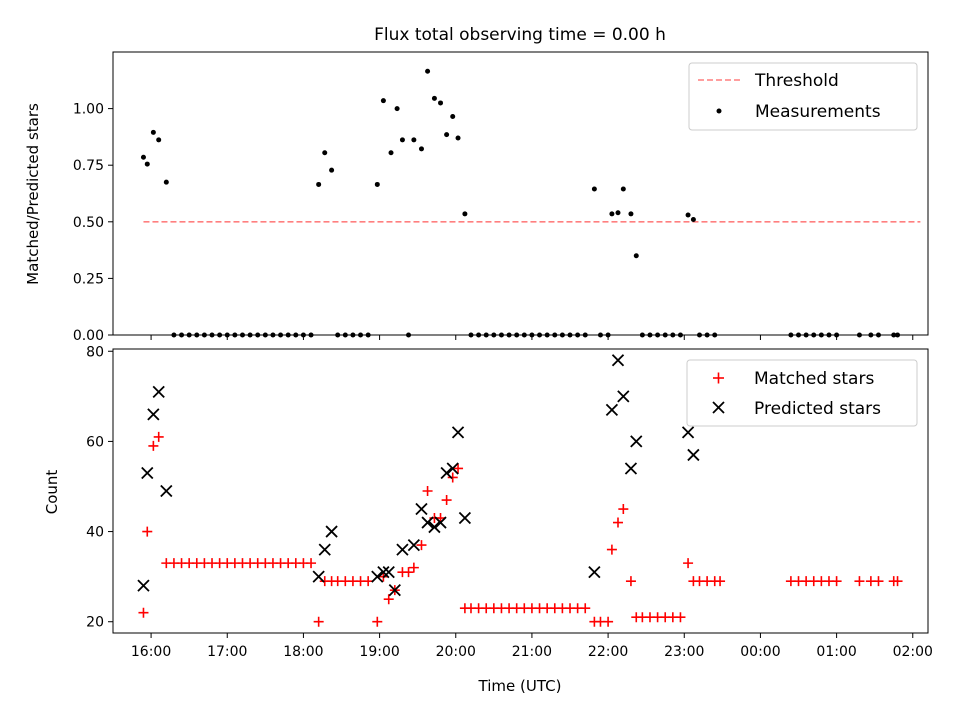 The width and height of the screenshot is (960, 720). What do you see at coordinates (760, 652) in the screenshot?
I see `count-x-tick-label: 00:00` at bounding box center [760, 652].